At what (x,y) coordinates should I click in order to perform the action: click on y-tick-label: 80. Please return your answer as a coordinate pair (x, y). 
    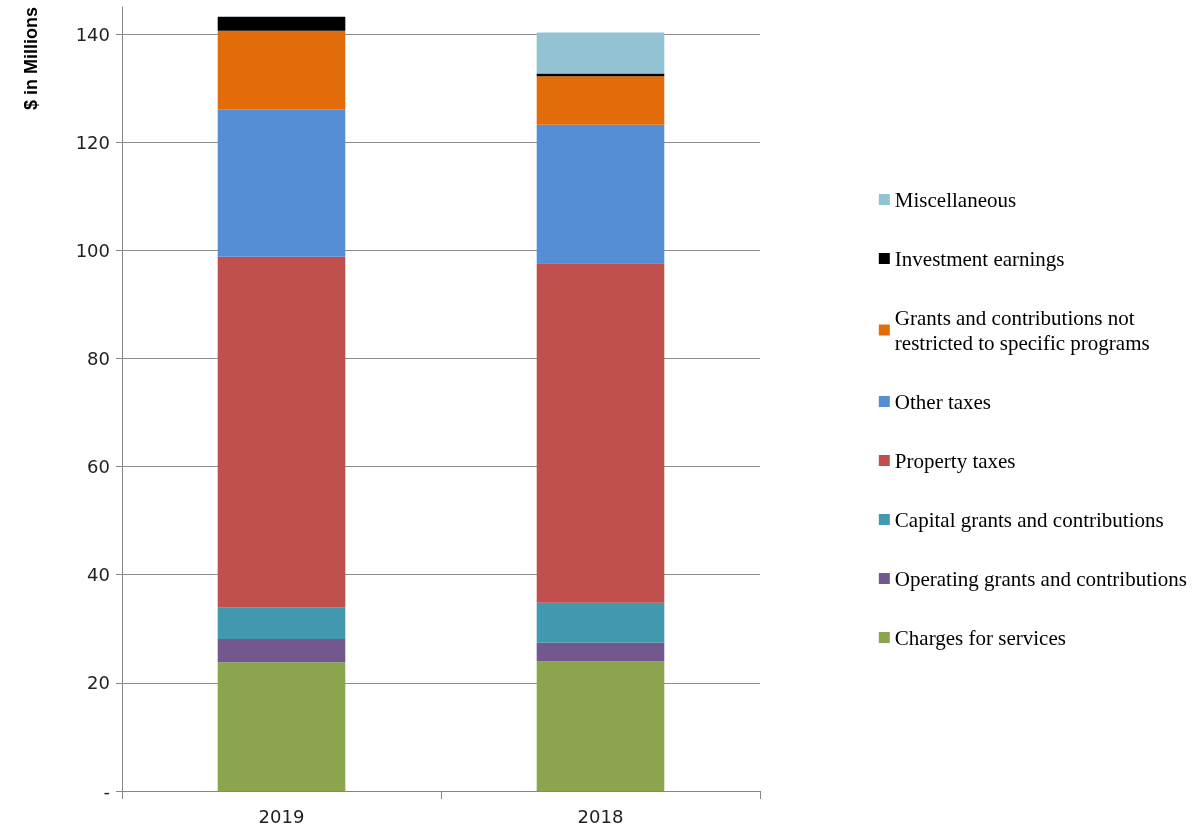
    Looking at the image, I should click on (98, 358).